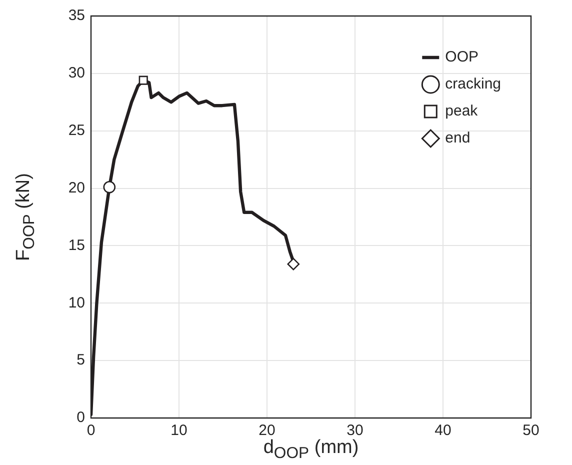 Image resolution: width=572 pixels, height=465 pixels. Describe the element at coordinates (267, 431) in the screenshot. I see `x-tick-label: 20` at that location.